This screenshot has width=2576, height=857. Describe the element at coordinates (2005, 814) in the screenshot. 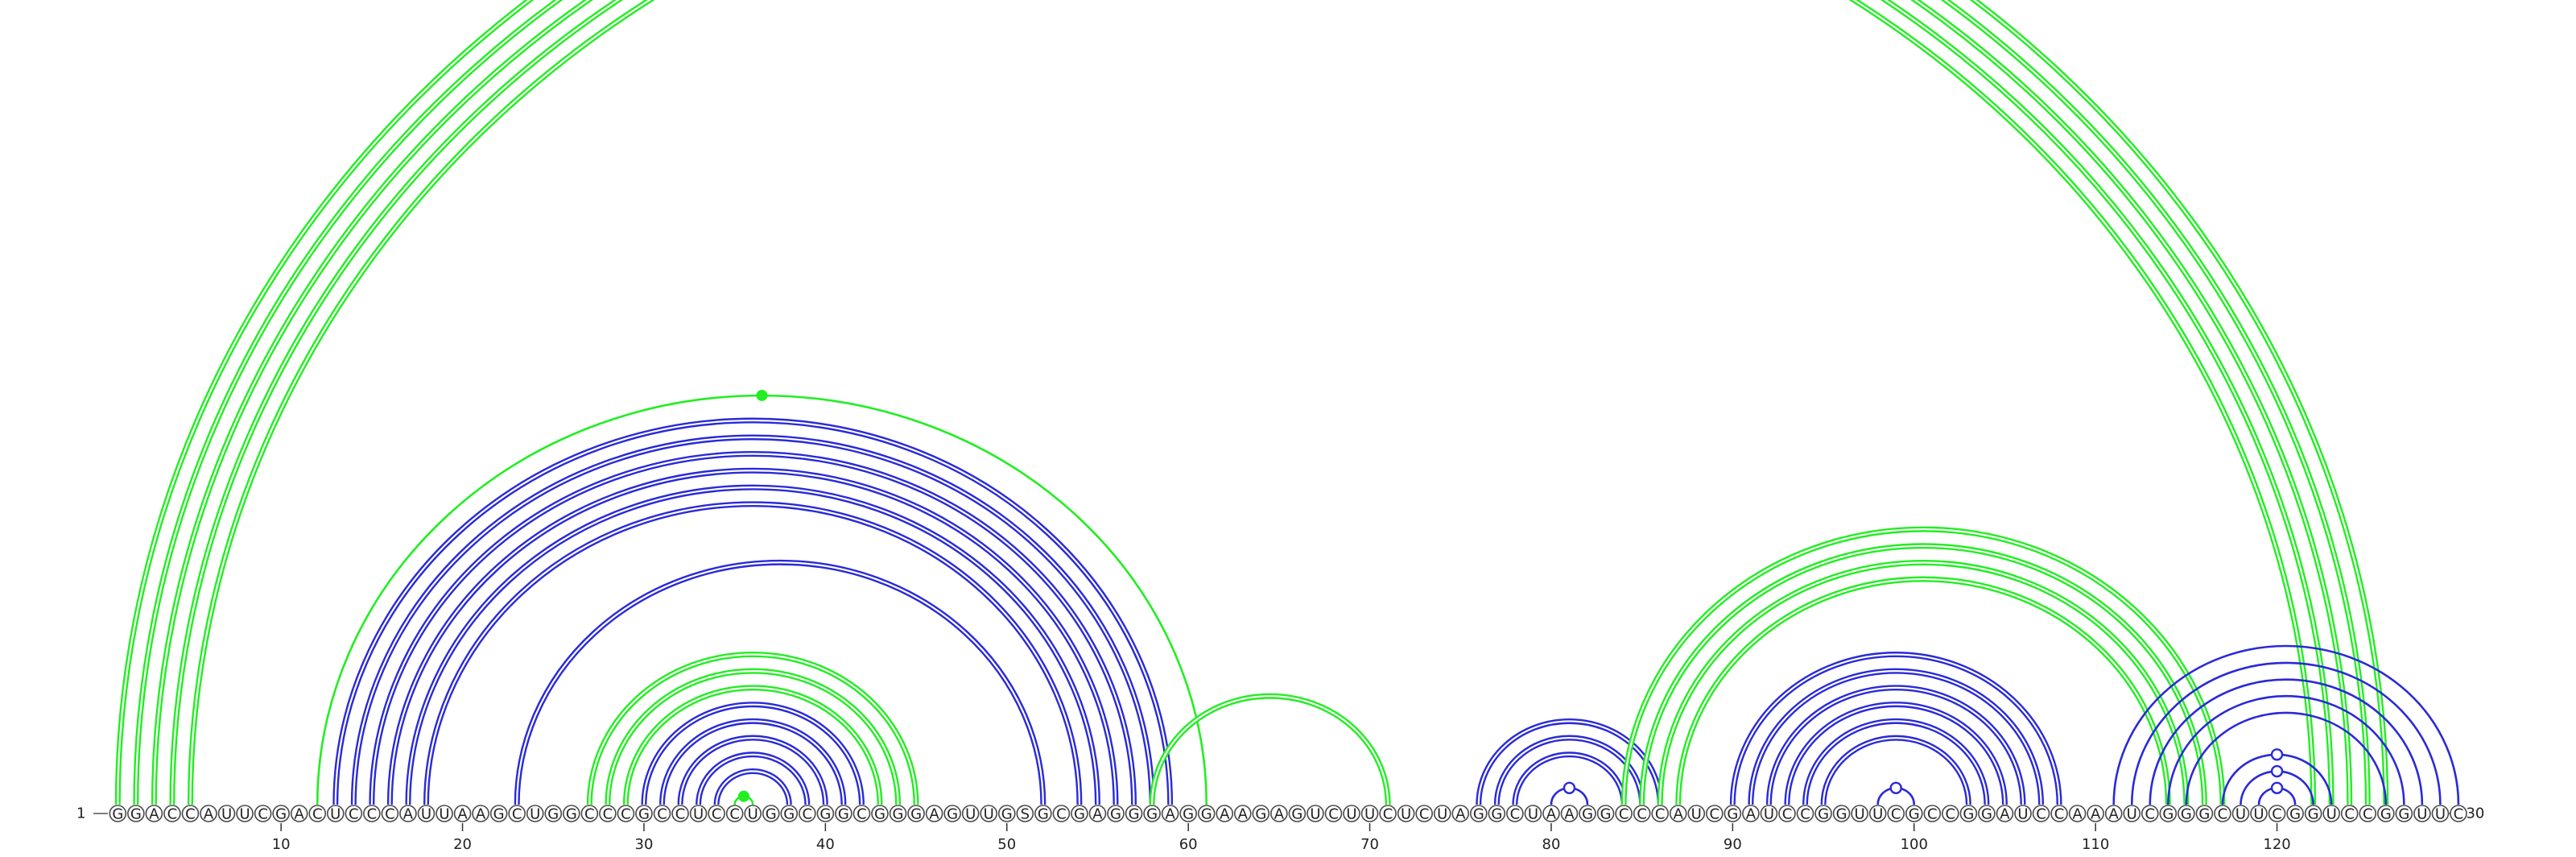

I see `nucleotide: A` at that location.